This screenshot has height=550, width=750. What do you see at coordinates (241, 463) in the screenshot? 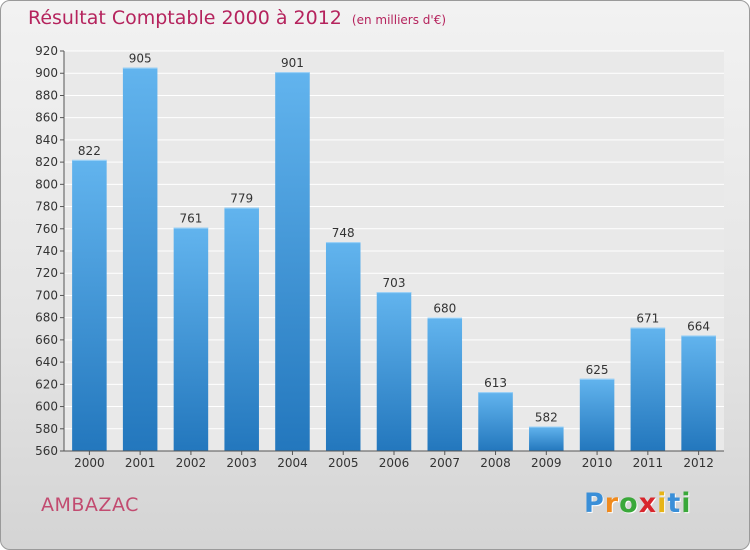
I see `x-tick-label: 2003` at bounding box center [241, 463].